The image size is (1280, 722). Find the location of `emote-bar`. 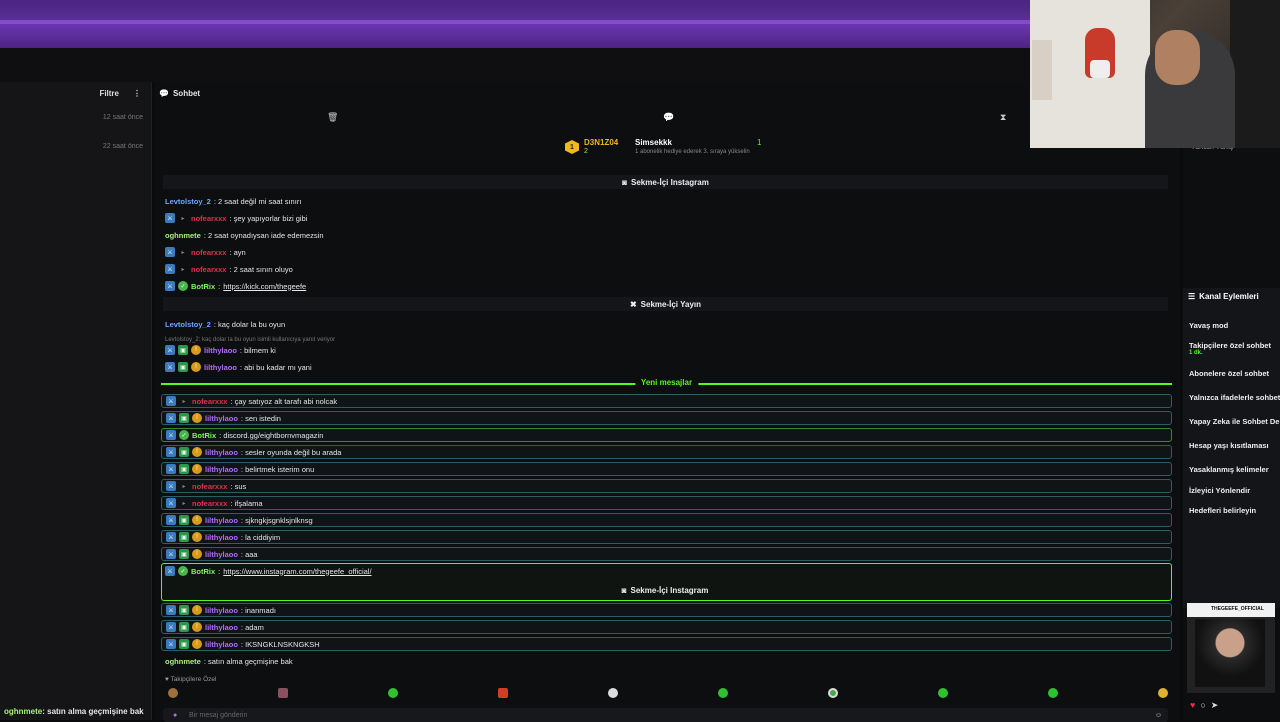

emote-bar is located at coordinates (667, 695).